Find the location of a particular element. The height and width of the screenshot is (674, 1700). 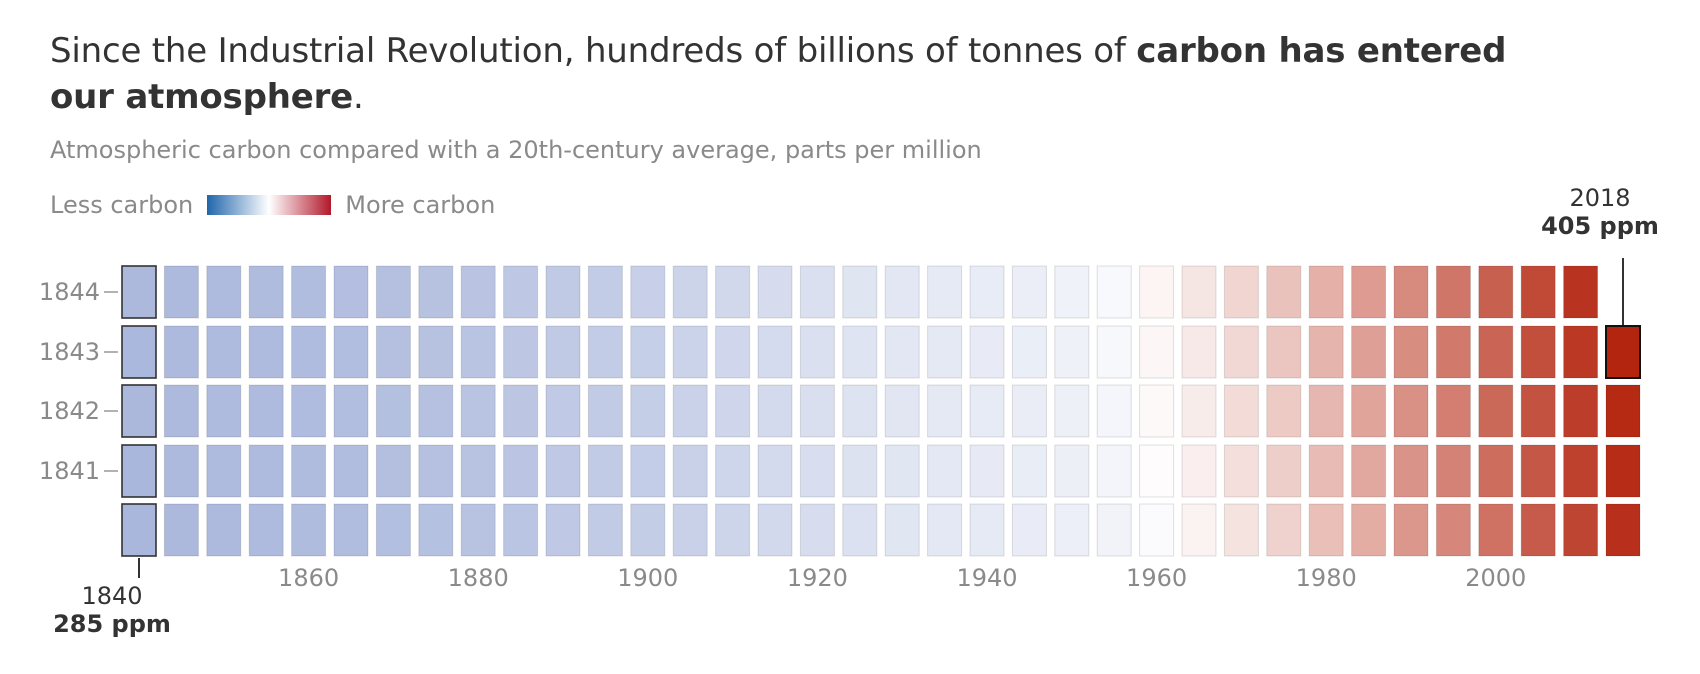

x-tick-label: 1920 is located at coordinates (817, 578).